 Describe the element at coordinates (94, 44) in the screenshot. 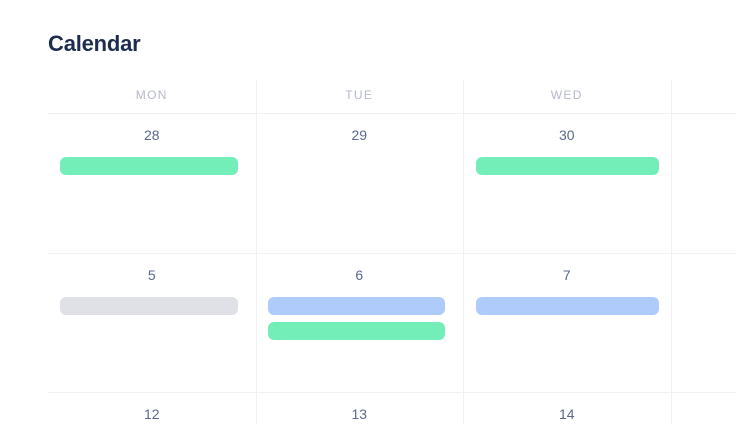

I see `page-title: Calendar` at that location.